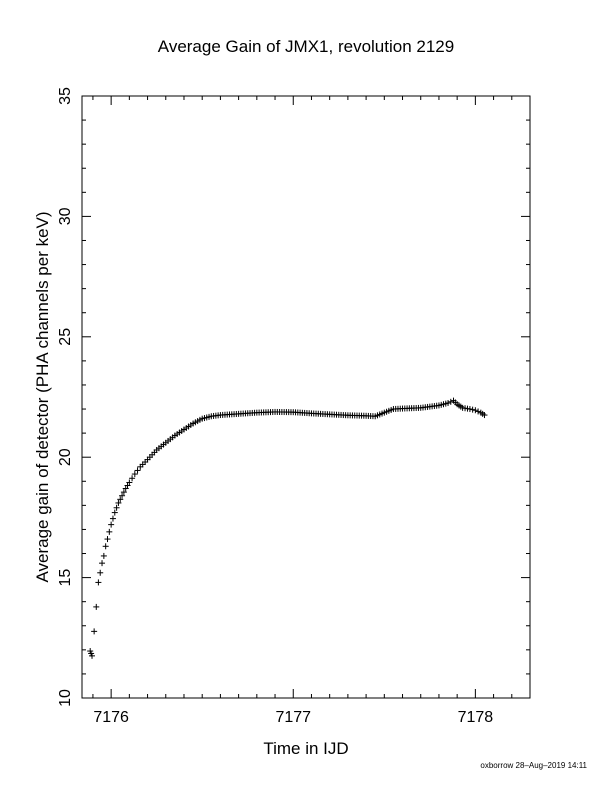  Describe the element at coordinates (65, 698) in the screenshot. I see `y-tick-label: 10` at that location.